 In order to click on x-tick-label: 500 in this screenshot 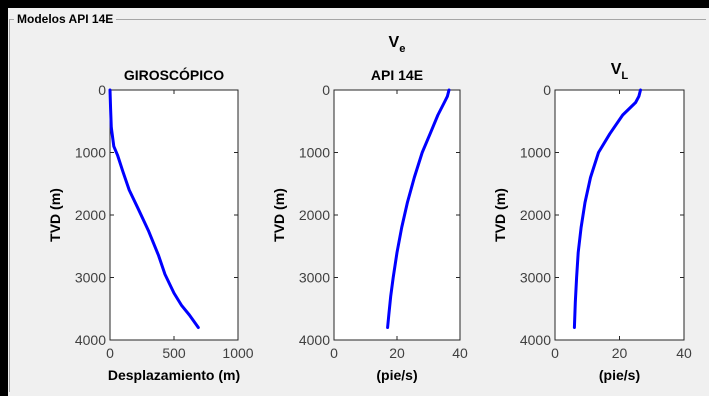, I will do `click(174, 353)`.